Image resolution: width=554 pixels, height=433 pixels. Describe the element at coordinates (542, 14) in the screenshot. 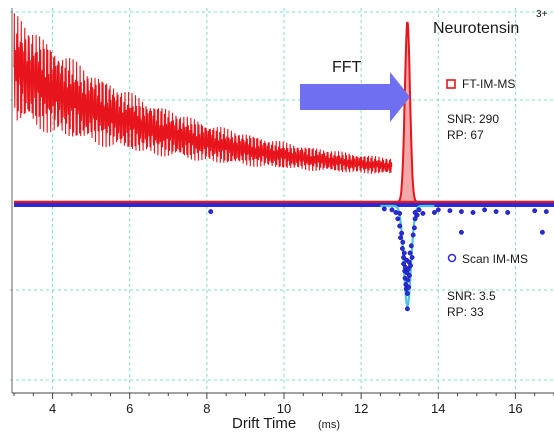

I see `charge-label: 3+` at that location.